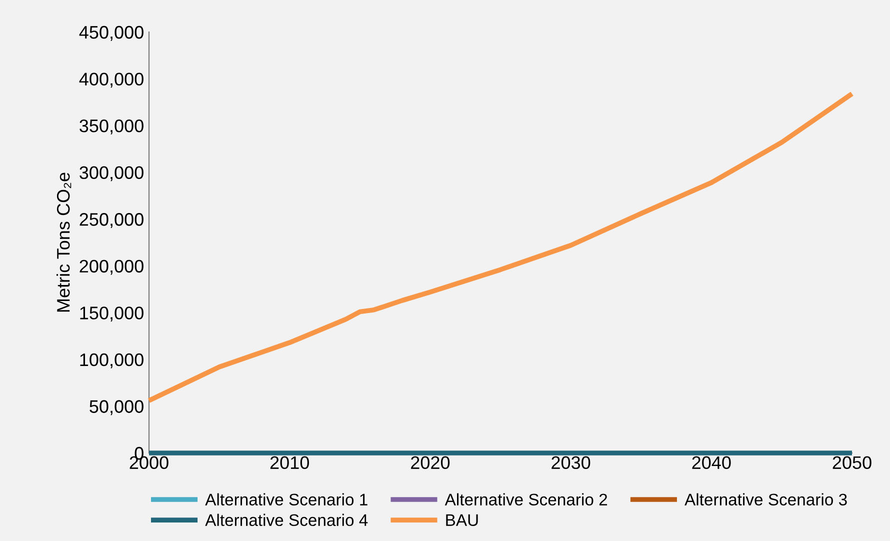 The width and height of the screenshot is (890, 541). Describe the element at coordinates (112, 360) in the screenshot. I see `y-tick-label: 100,000` at that location.